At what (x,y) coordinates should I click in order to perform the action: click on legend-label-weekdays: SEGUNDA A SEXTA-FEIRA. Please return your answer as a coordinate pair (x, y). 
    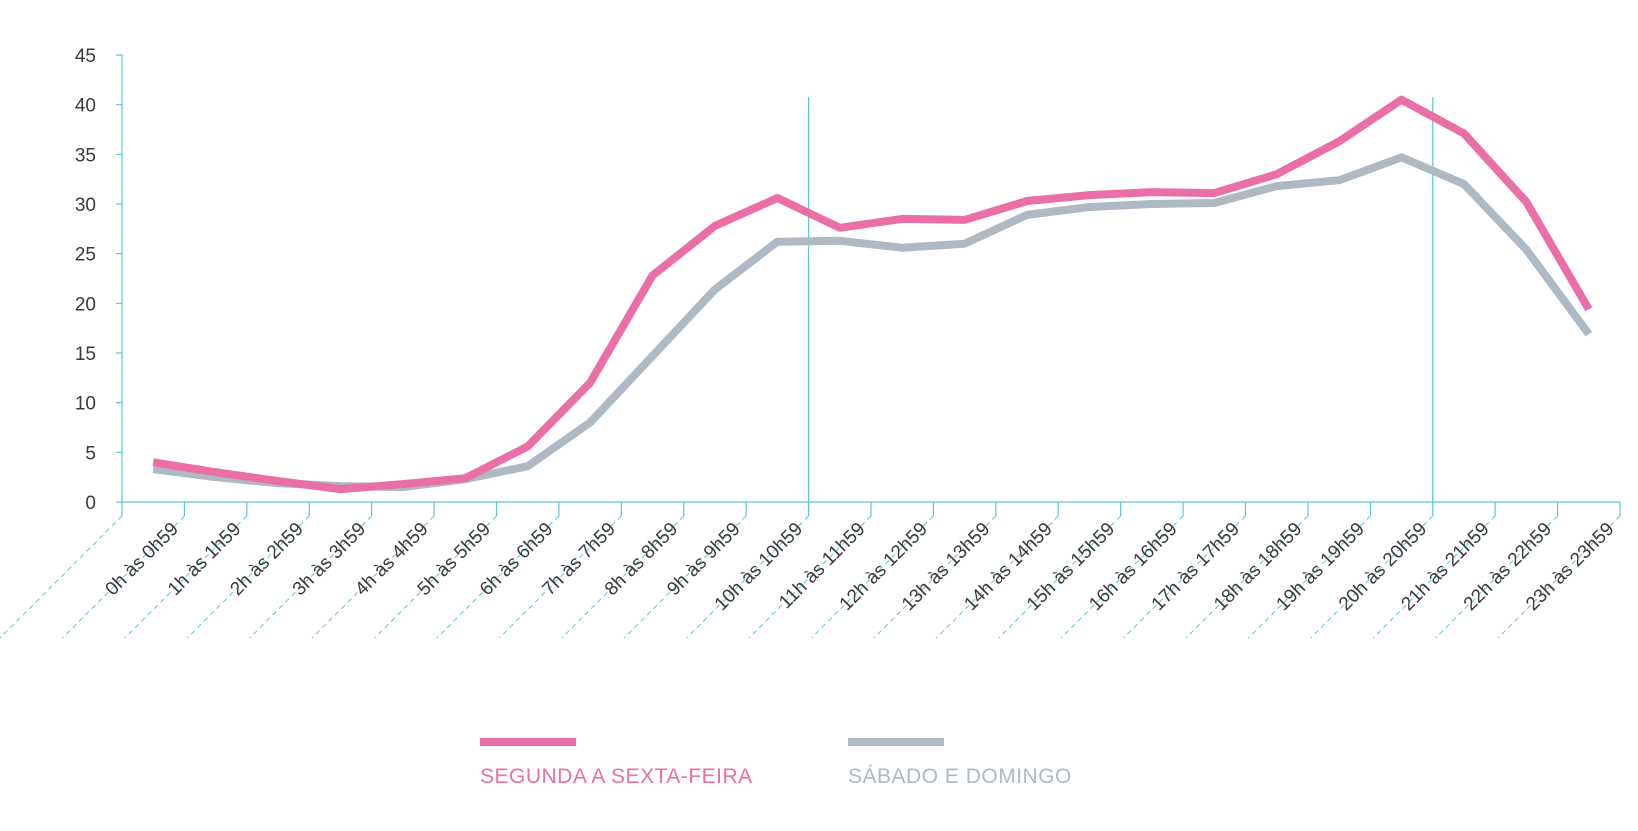
    Looking at the image, I should click on (616, 776).